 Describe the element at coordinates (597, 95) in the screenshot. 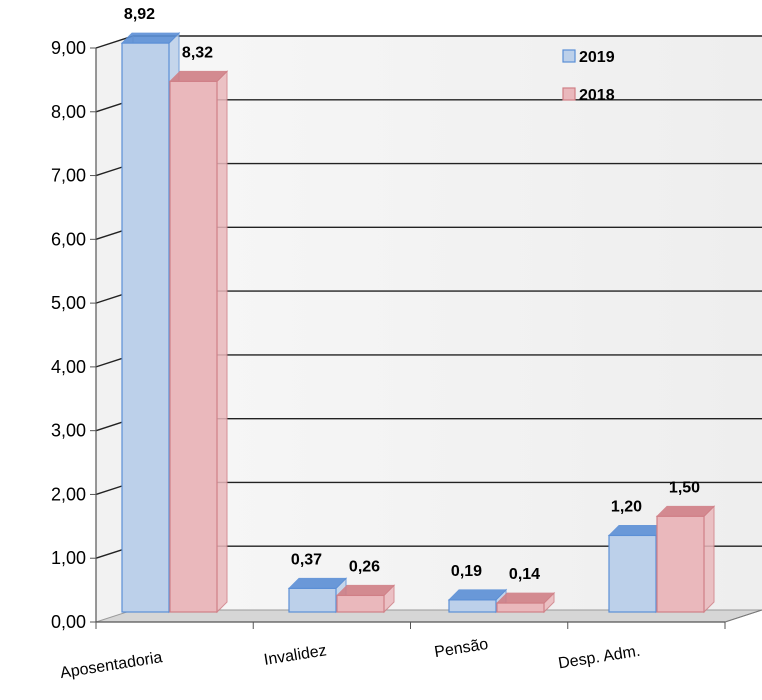

I see `legend-label: 2018` at that location.